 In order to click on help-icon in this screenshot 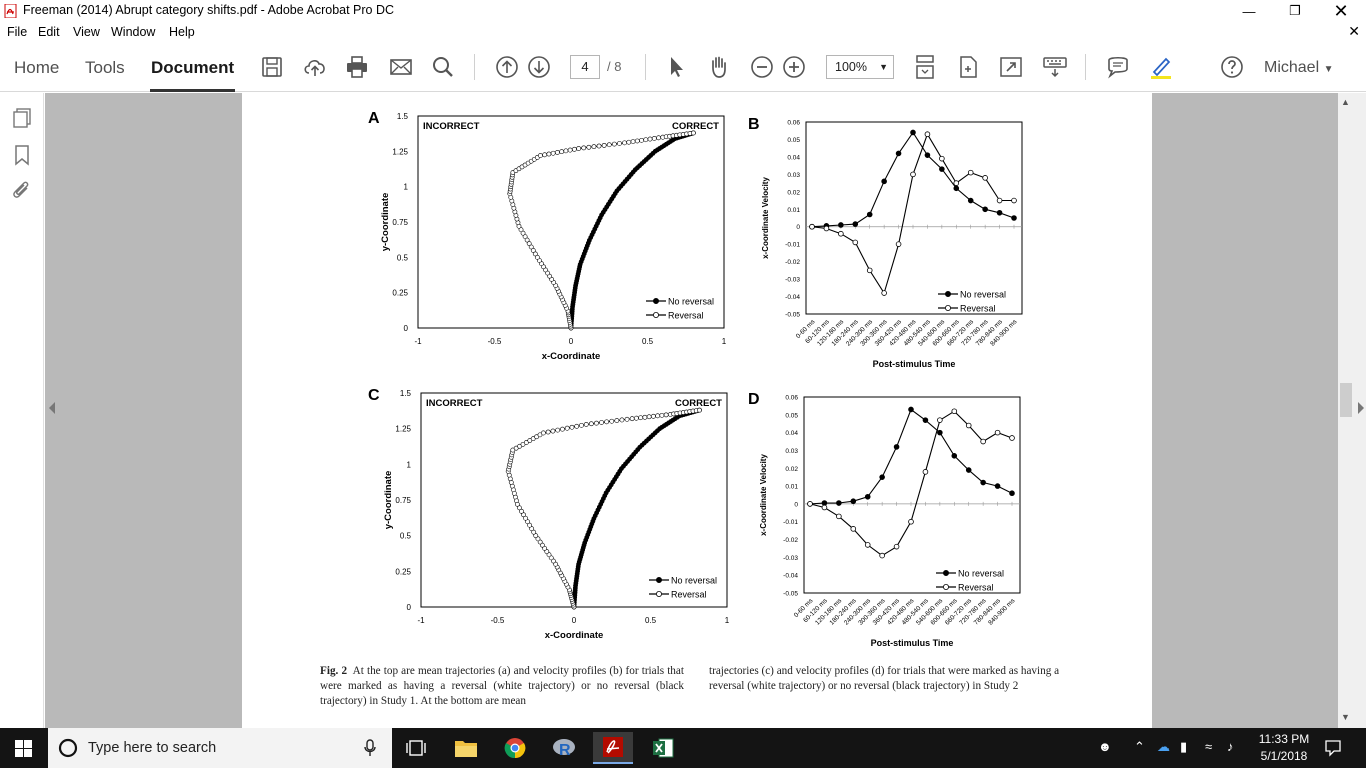, I will do `click(1232, 67)`.